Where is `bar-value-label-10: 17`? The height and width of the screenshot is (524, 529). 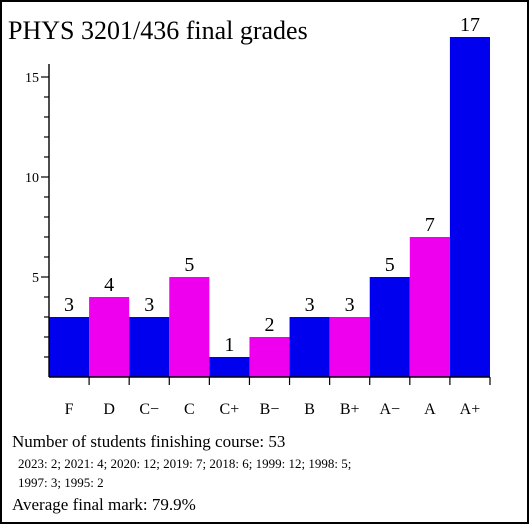 bar-value-label-10: 17 is located at coordinates (470, 25).